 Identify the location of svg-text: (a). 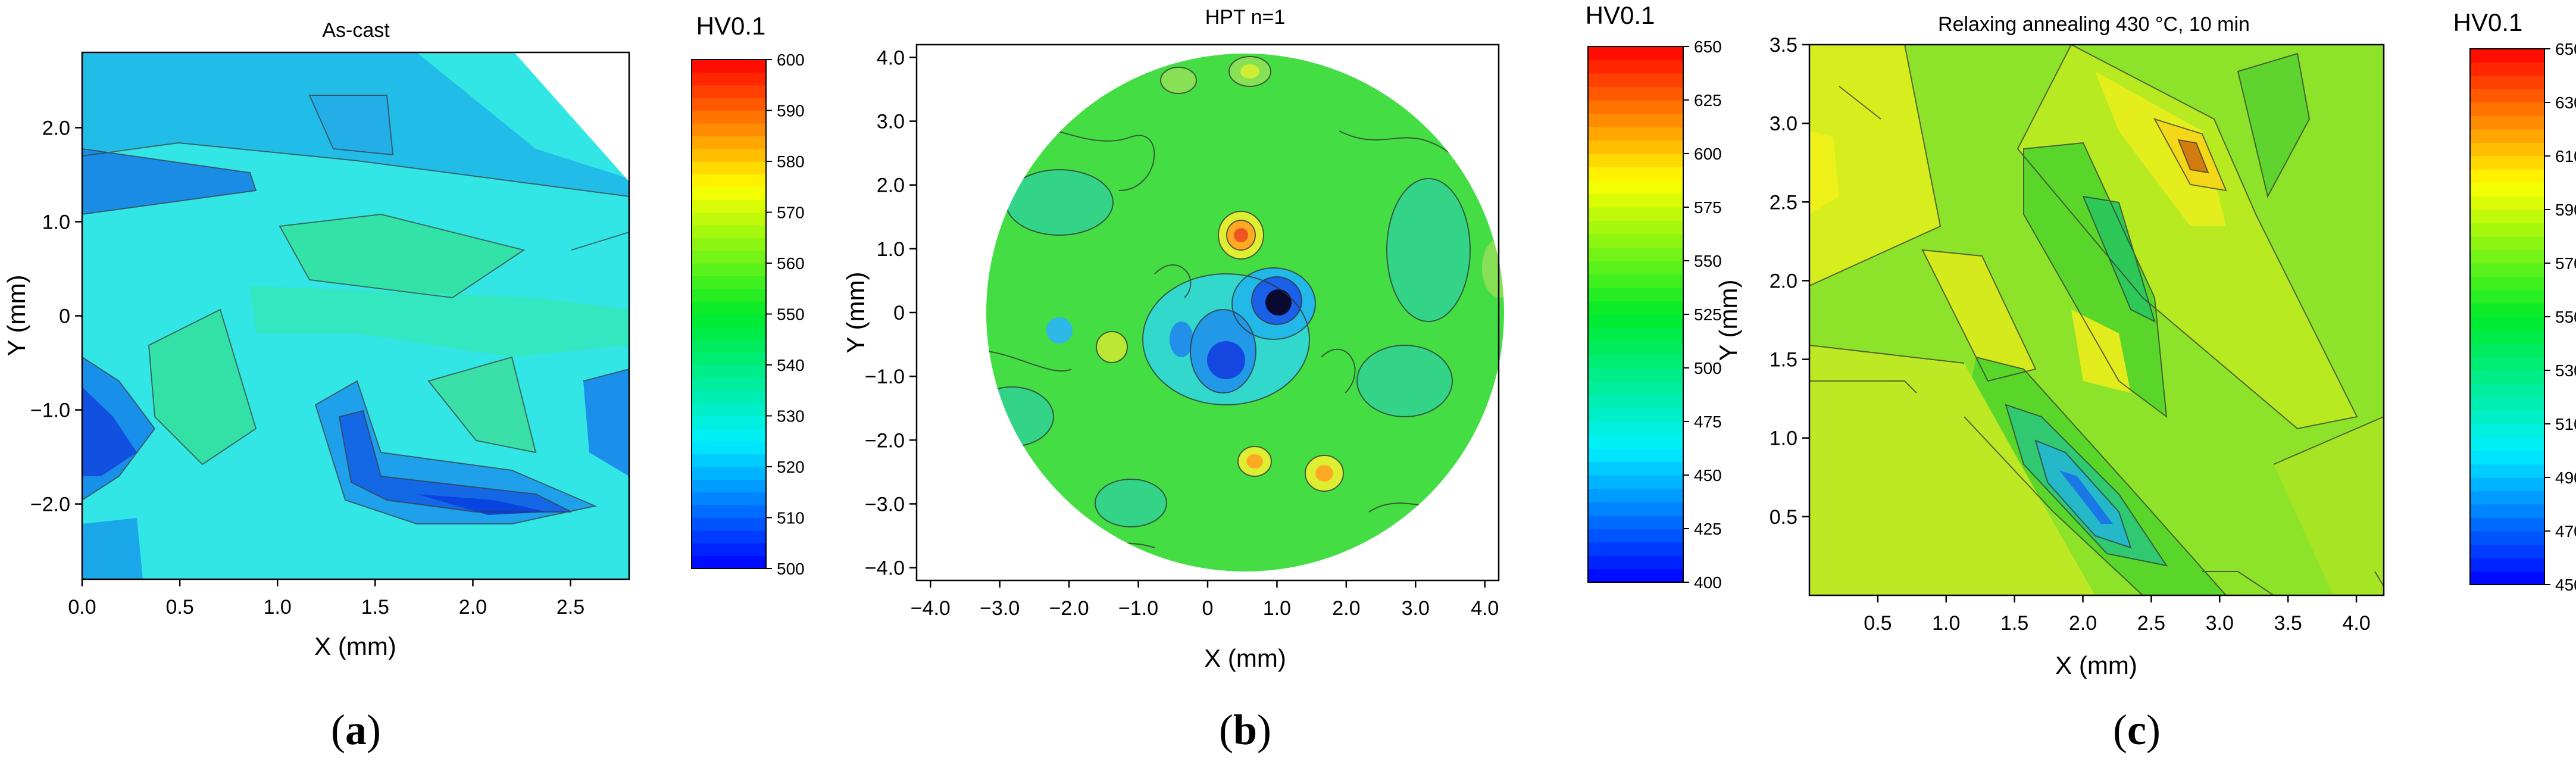
(356, 730).